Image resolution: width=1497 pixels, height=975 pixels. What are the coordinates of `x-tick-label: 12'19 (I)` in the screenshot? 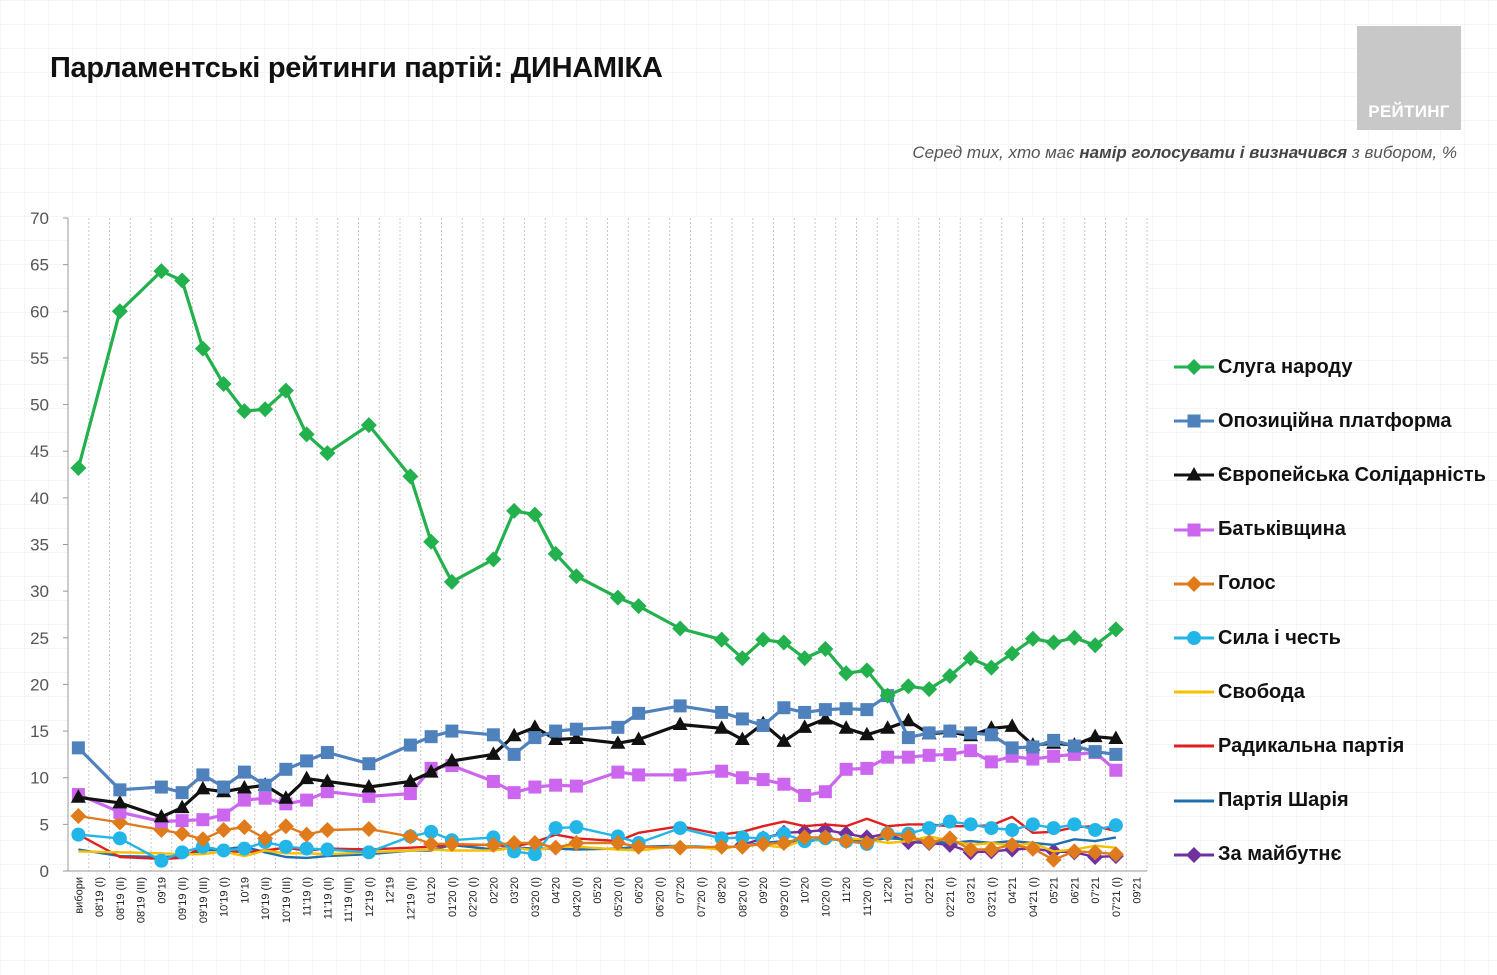 It's located at (370, 897).